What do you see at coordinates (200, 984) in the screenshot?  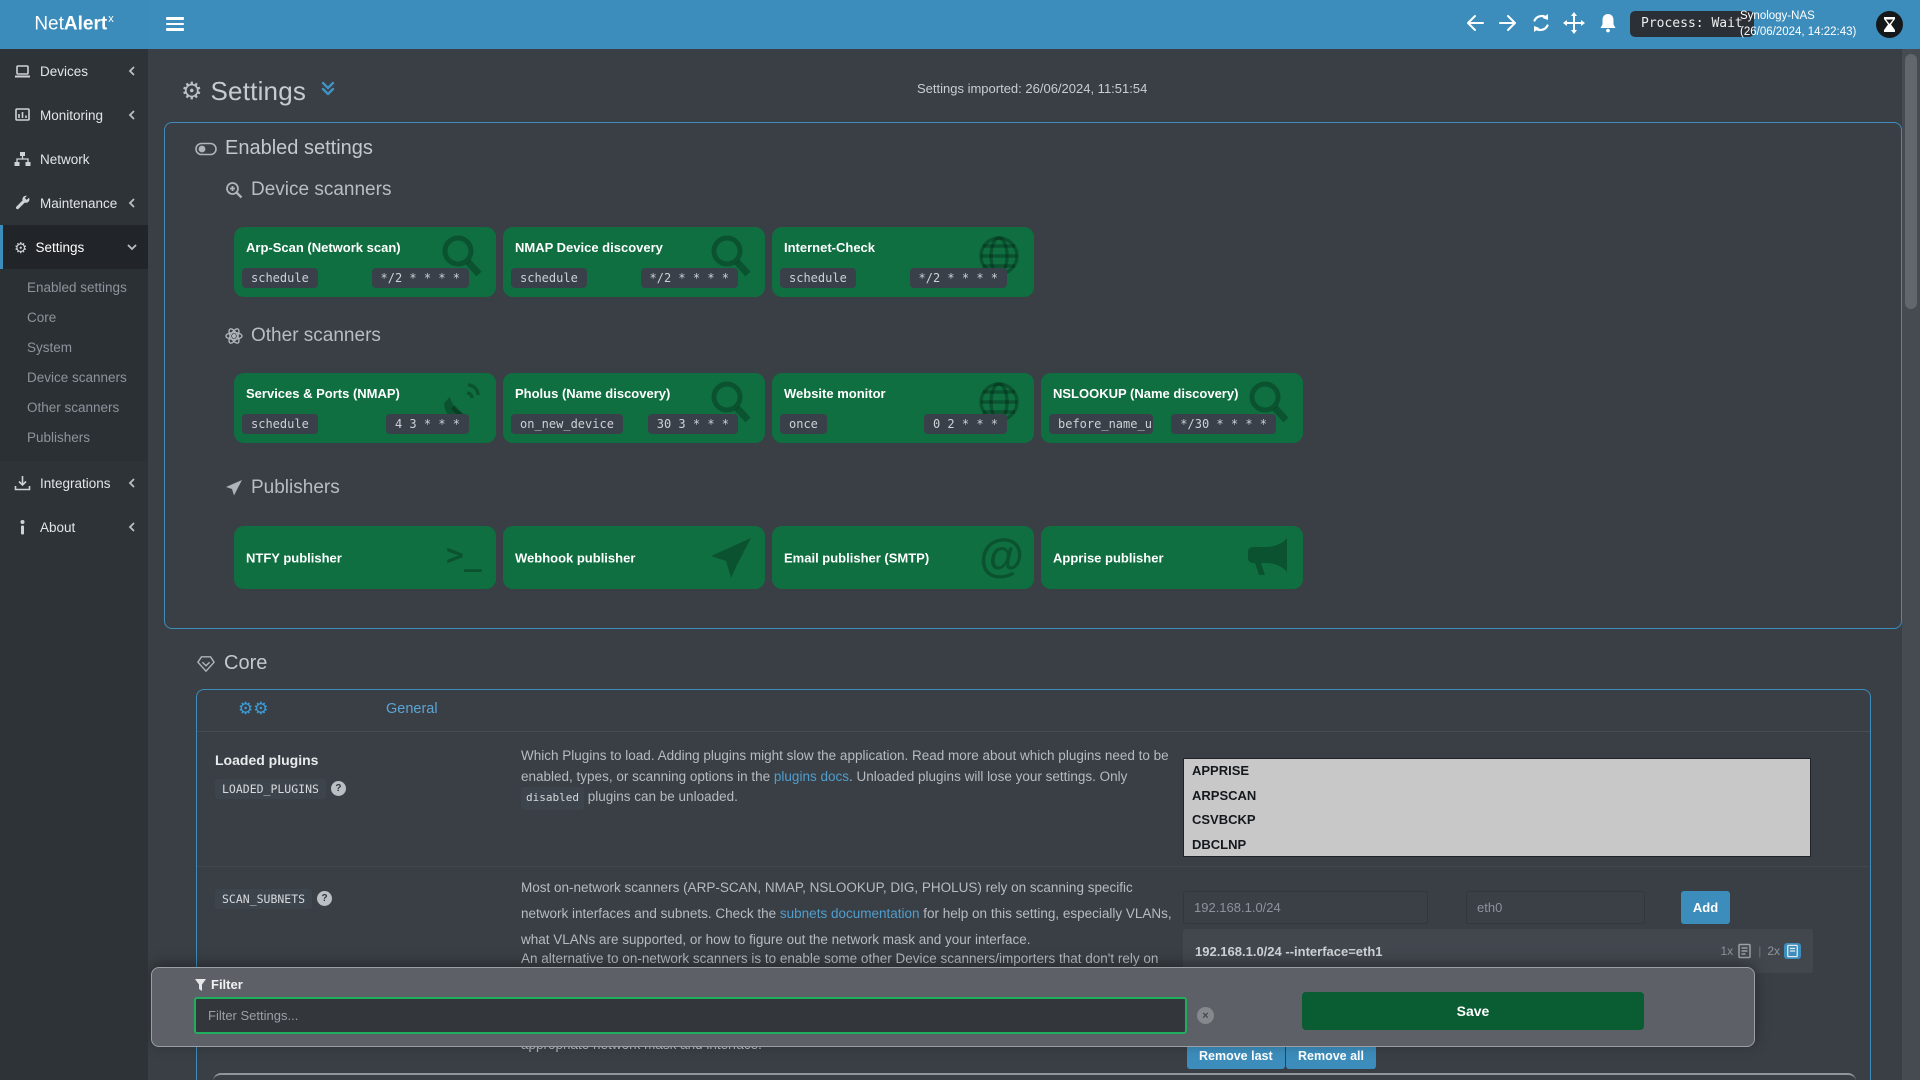 I see `funnel-icon` at bounding box center [200, 984].